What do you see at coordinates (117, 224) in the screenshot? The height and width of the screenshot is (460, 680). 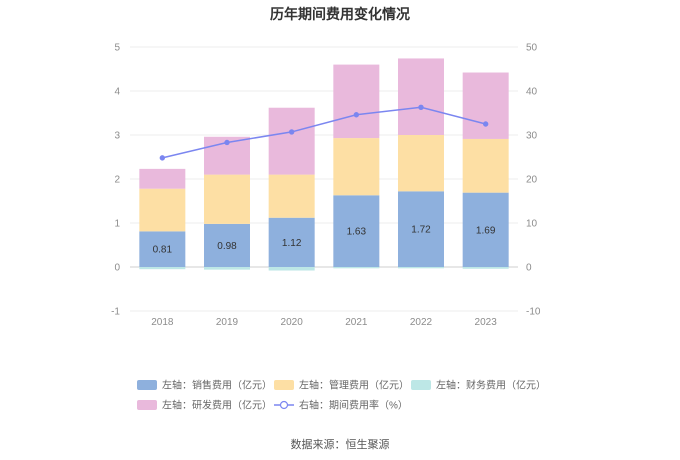 I see `left-tick-label: 1` at bounding box center [117, 224].